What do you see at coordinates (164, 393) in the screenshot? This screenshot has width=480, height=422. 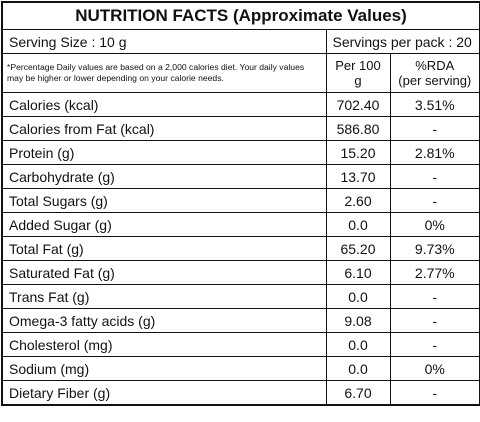 I see `nutrient-label: Dietary Fiber (g)` at bounding box center [164, 393].